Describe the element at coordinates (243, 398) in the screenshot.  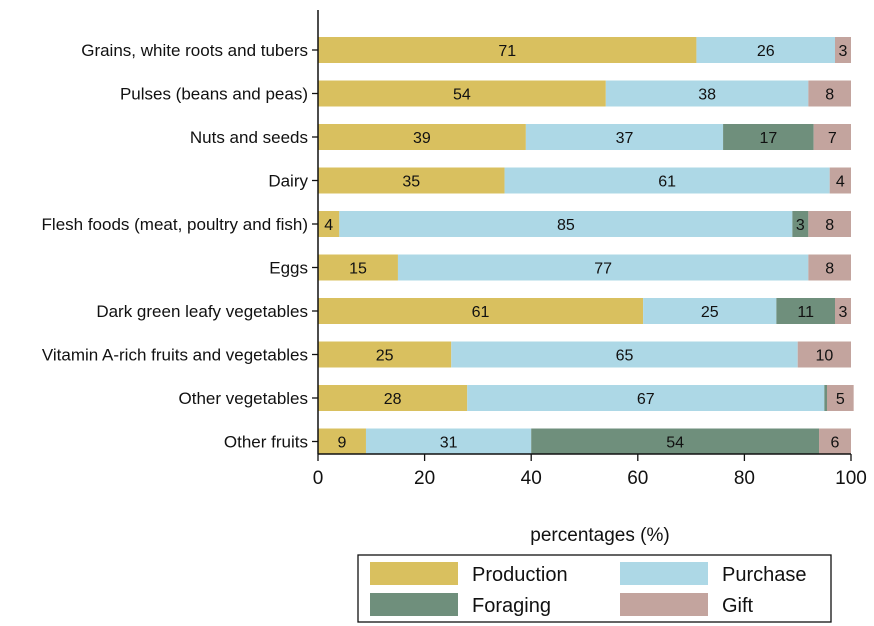
I see `category-label: Other vegetables` at that location.